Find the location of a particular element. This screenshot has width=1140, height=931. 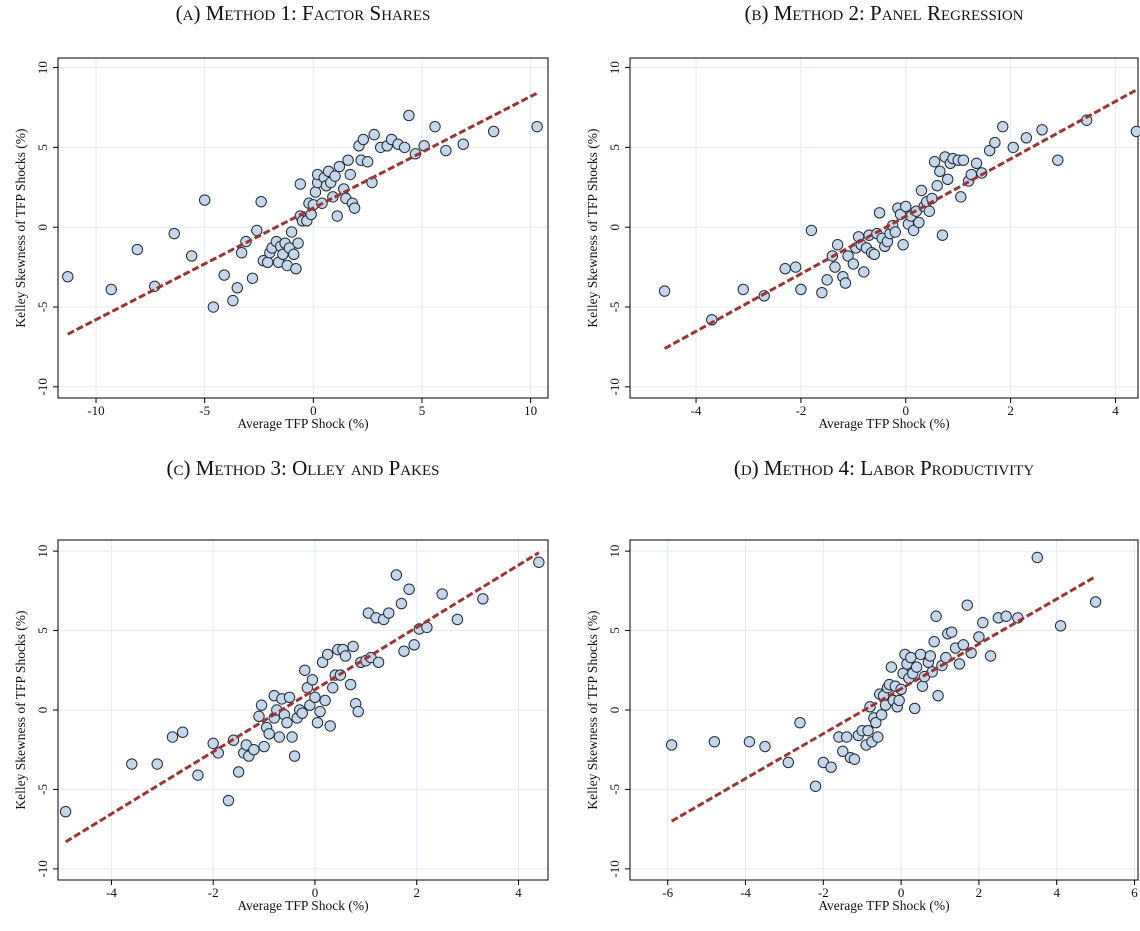

x-axis-label: Average TFP Shock (%) is located at coordinates (302, 423).